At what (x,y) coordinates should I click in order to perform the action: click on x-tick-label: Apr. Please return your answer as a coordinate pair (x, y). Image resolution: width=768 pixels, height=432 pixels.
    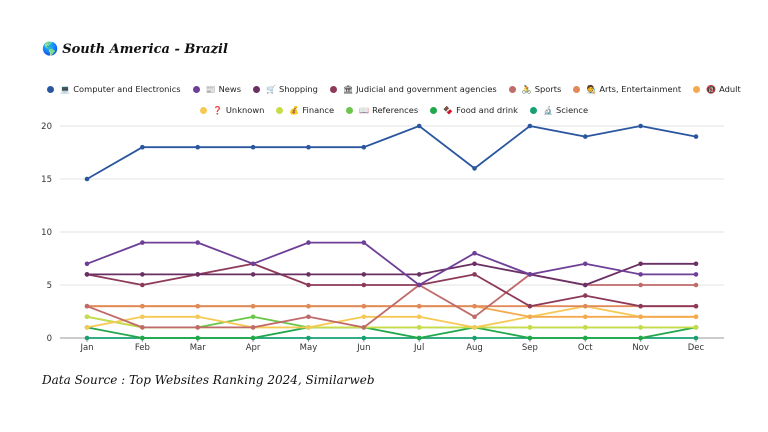
    Looking at the image, I should click on (253, 348).